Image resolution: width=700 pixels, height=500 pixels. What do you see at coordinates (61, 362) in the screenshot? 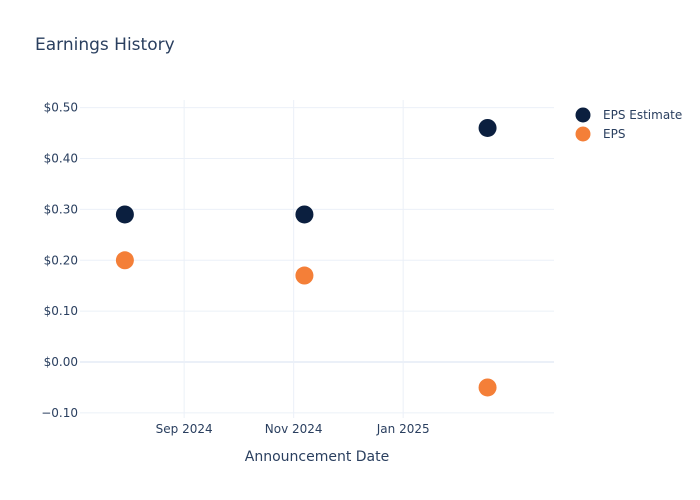
I see `y-tick-label: $0.00` at bounding box center [61, 362].